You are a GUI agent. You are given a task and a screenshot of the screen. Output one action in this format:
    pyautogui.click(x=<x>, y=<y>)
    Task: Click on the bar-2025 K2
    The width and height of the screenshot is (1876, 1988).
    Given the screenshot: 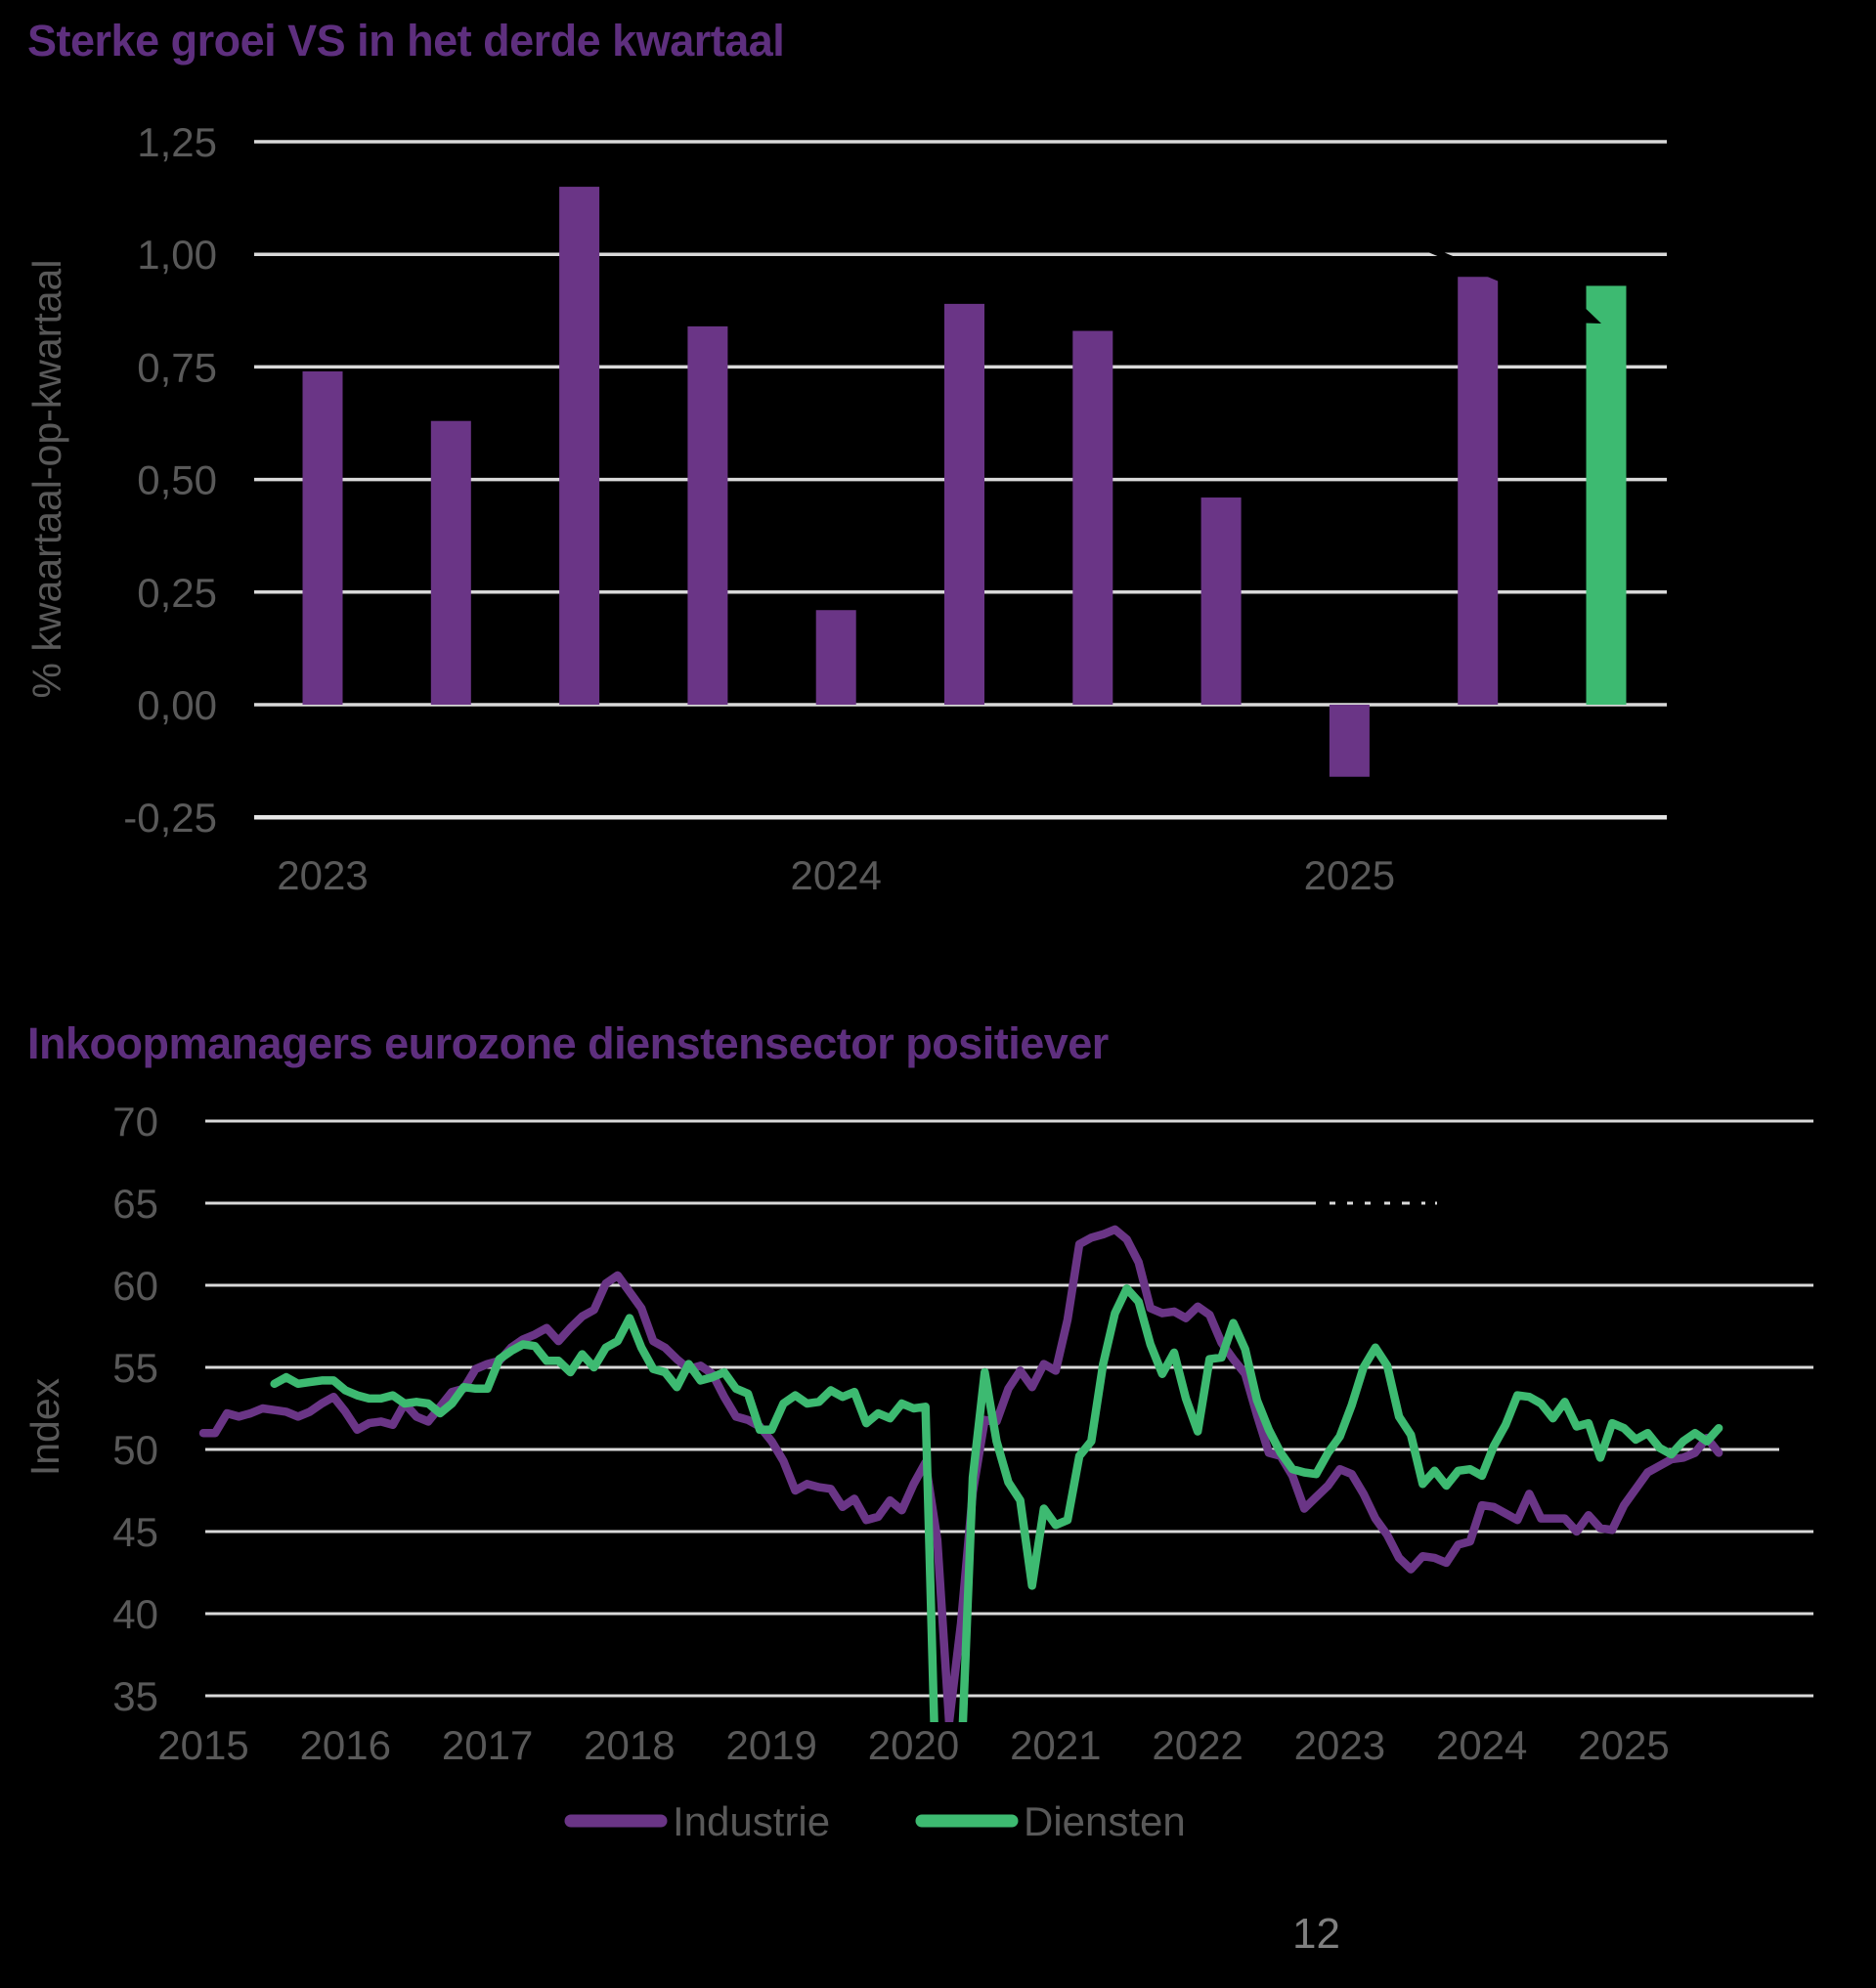 What is the action you would take?
    pyautogui.click(x=1478, y=491)
    